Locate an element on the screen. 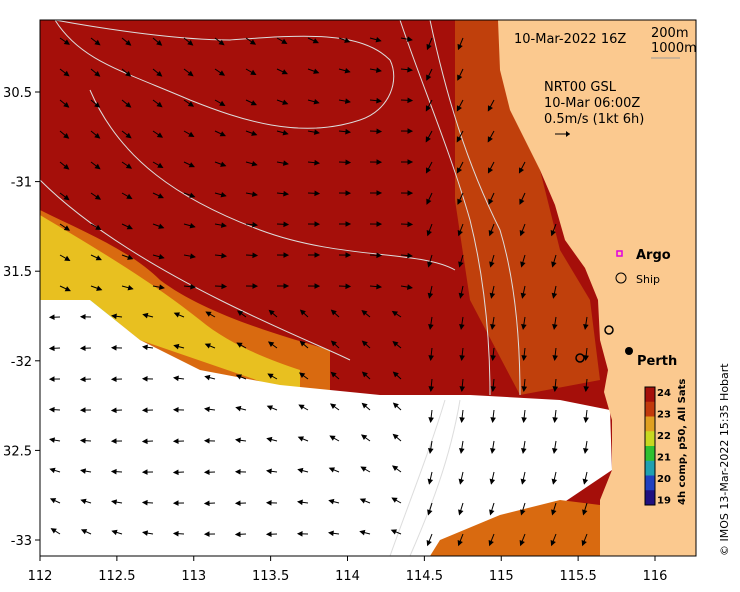  ship-icon is located at coordinates (621, 278).